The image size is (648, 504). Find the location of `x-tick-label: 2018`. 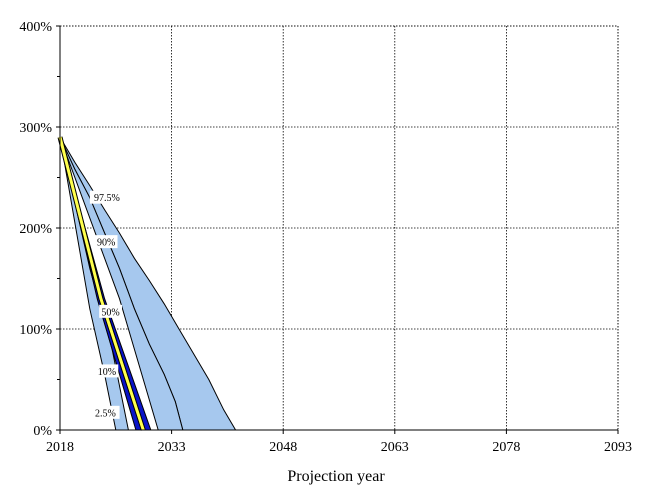

x-tick-label: 2018 is located at coordinates (60, 447).